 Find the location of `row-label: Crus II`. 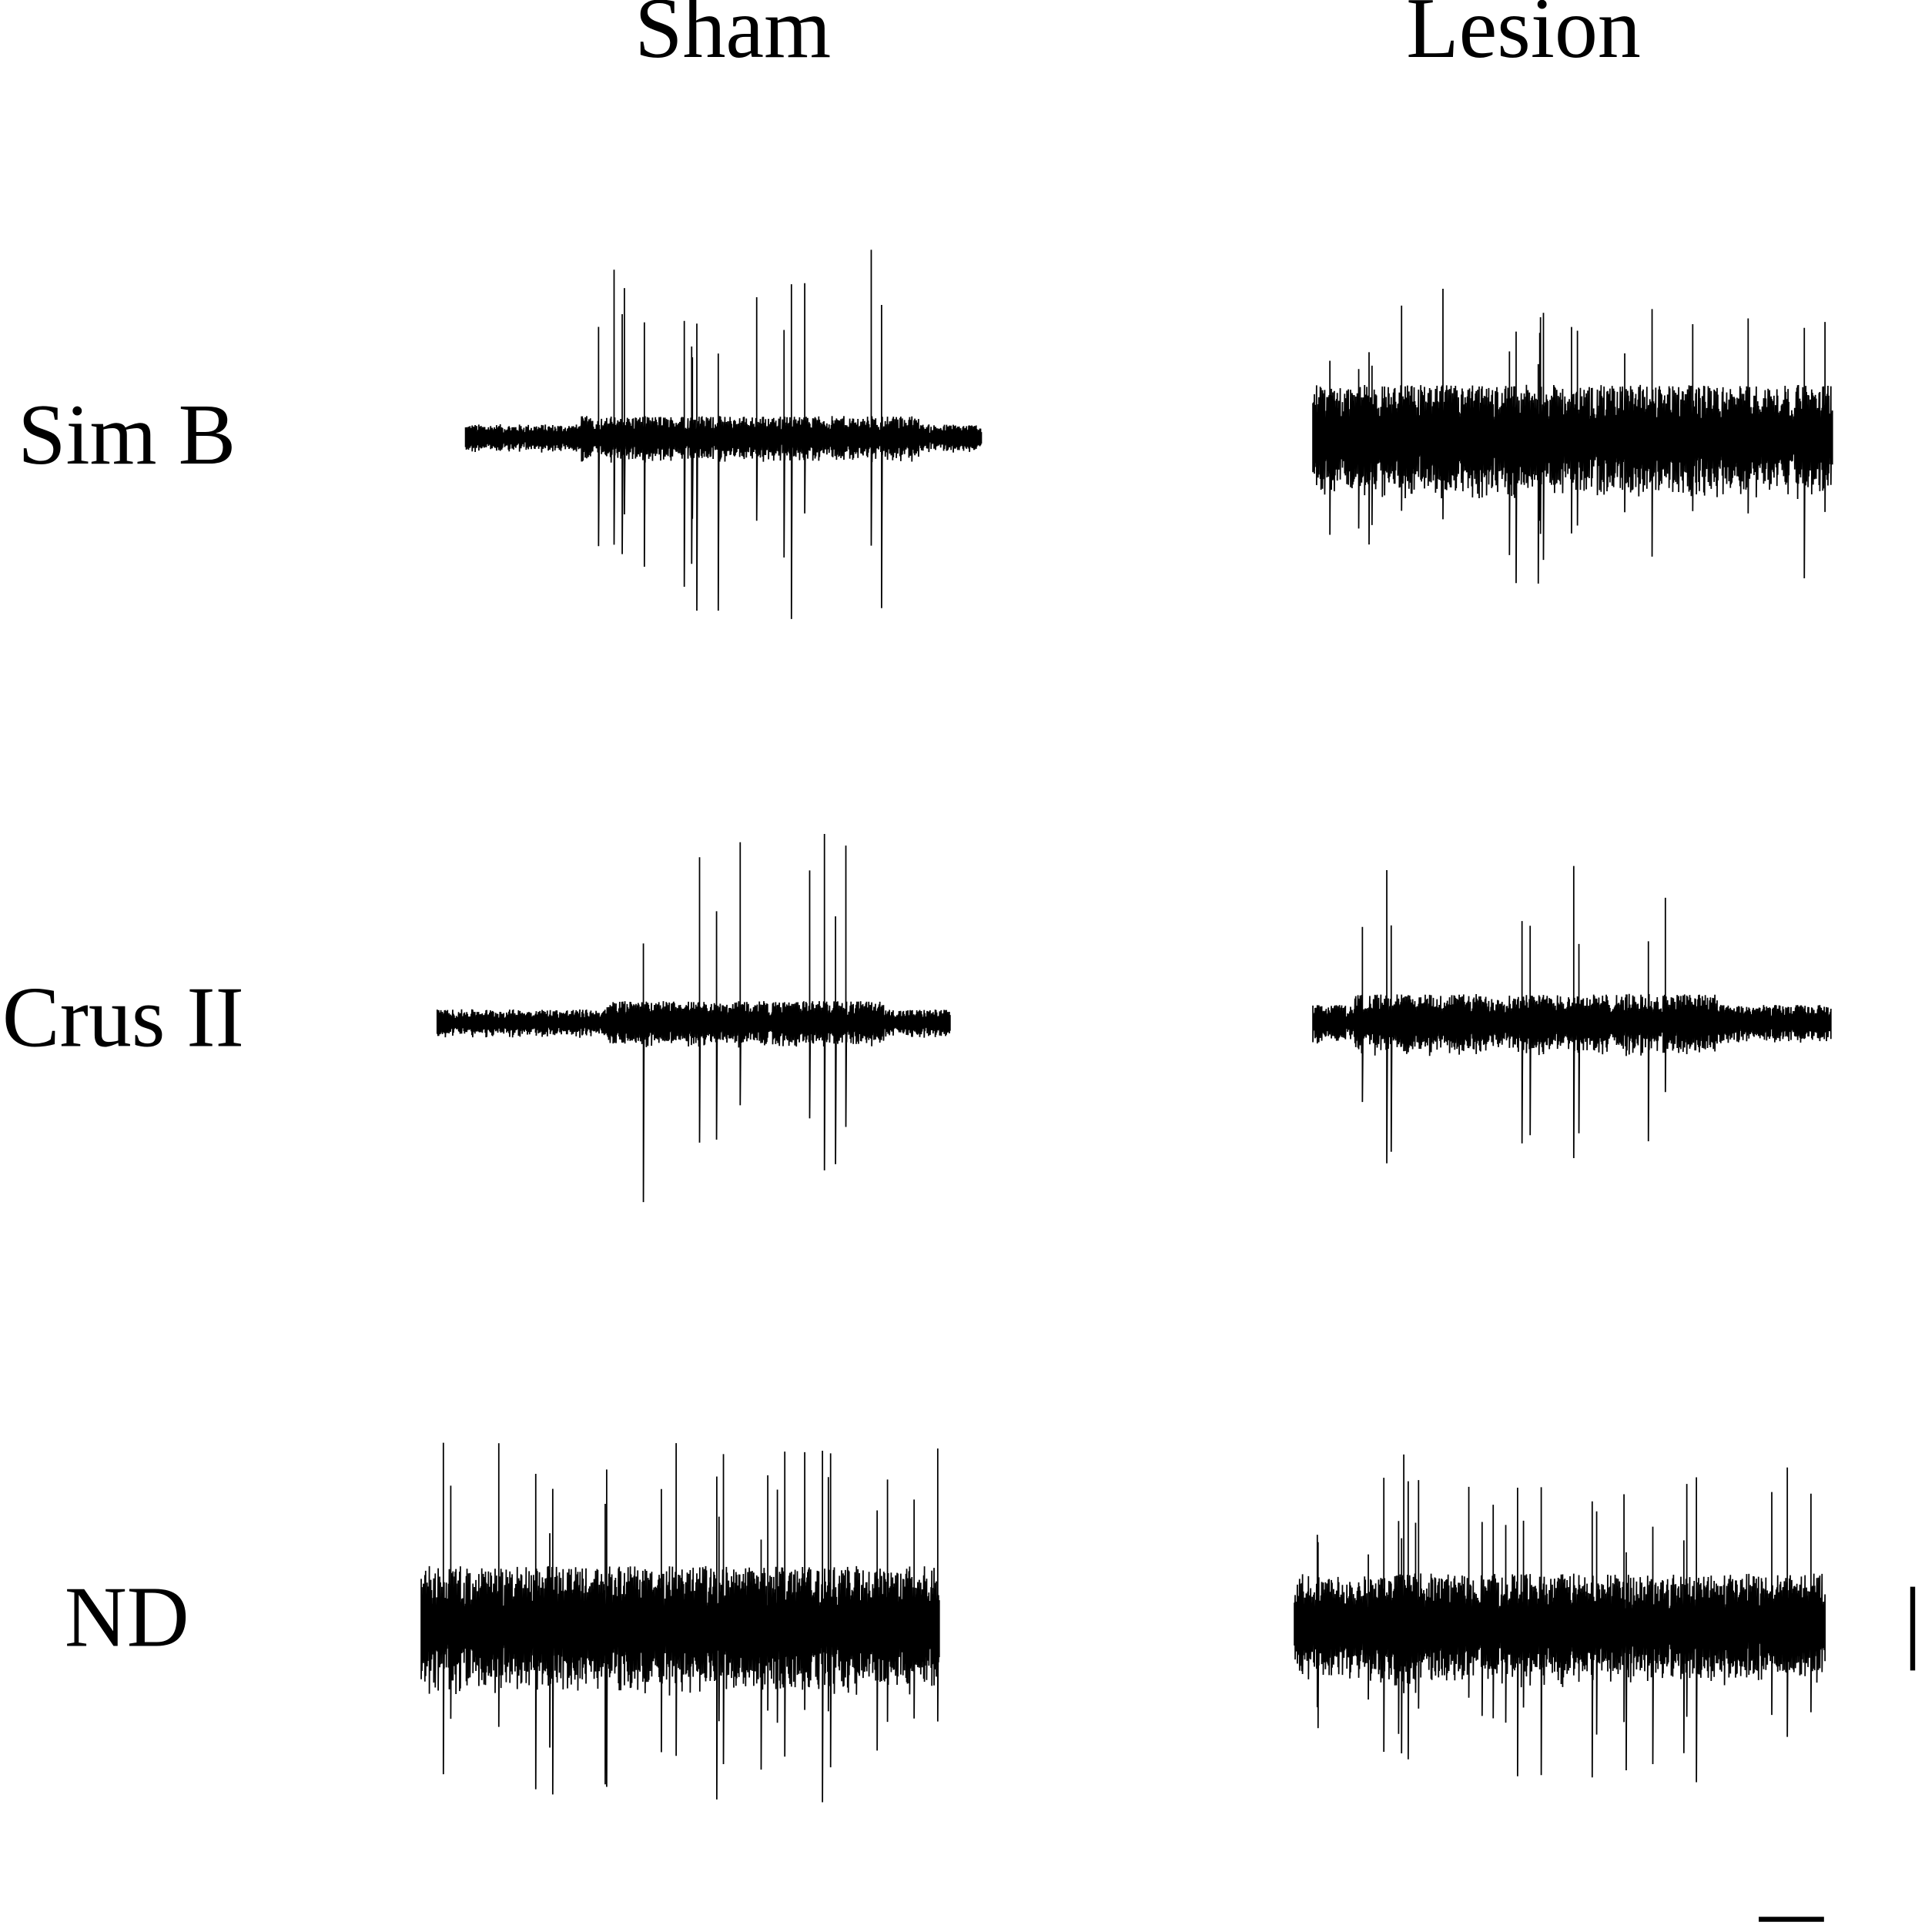

row-label: Crus II is located at coordinates (123, 1018).